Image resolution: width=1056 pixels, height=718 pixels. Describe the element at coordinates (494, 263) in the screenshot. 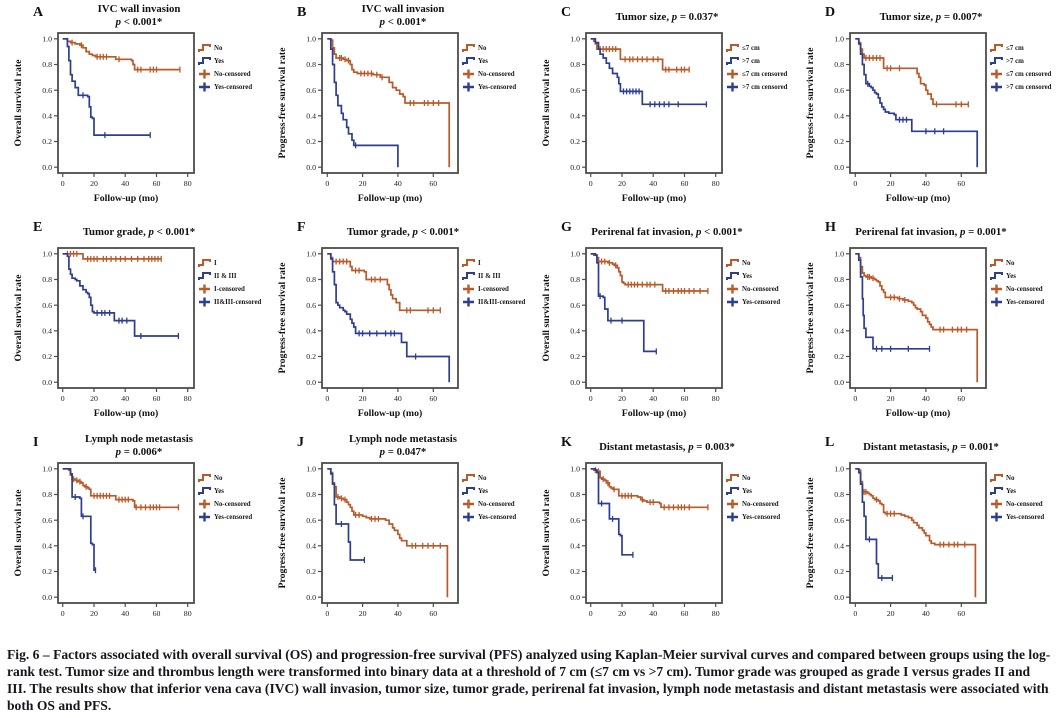

I see `legend-item: I` at that location.